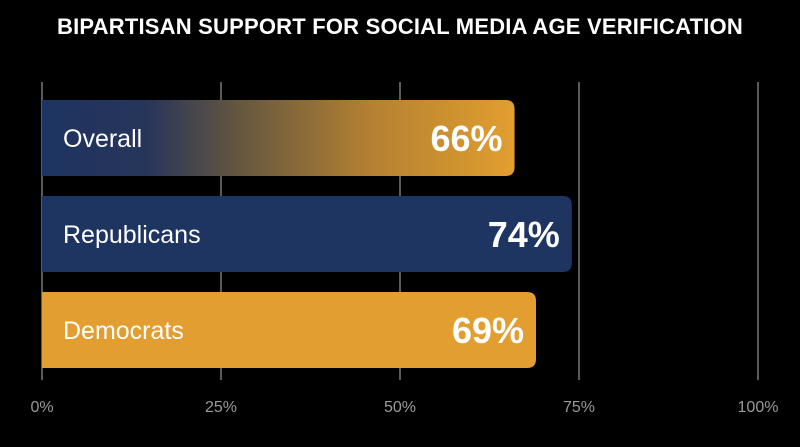 Image resolution: width=800 pixels, height=447 pixels. Describe the element at coordinates (524, 234) in the screenshot. I see `value-label-republicans: 74%` at that location.